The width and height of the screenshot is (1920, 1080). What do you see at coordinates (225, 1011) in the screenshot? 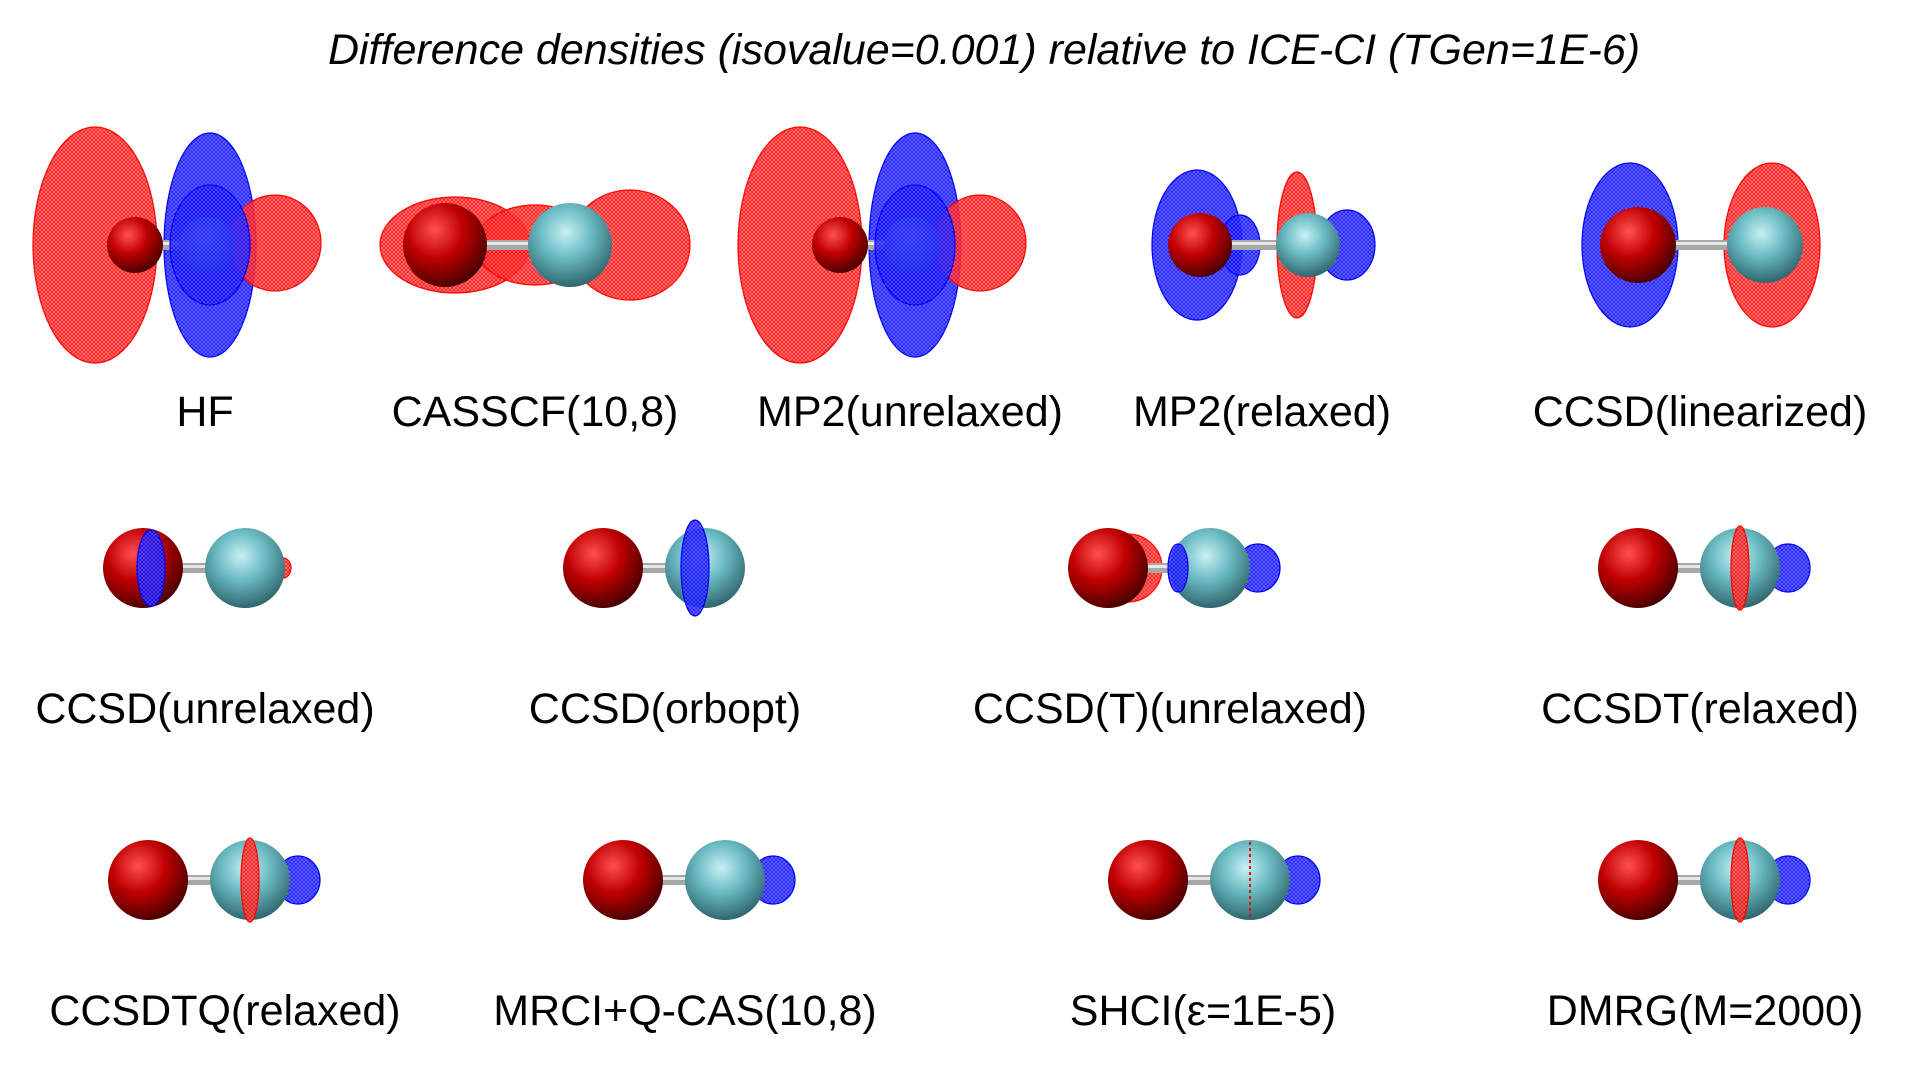
I see `method-label: CCSDTQ(relaxed)` at bounding box center [225, 1011].